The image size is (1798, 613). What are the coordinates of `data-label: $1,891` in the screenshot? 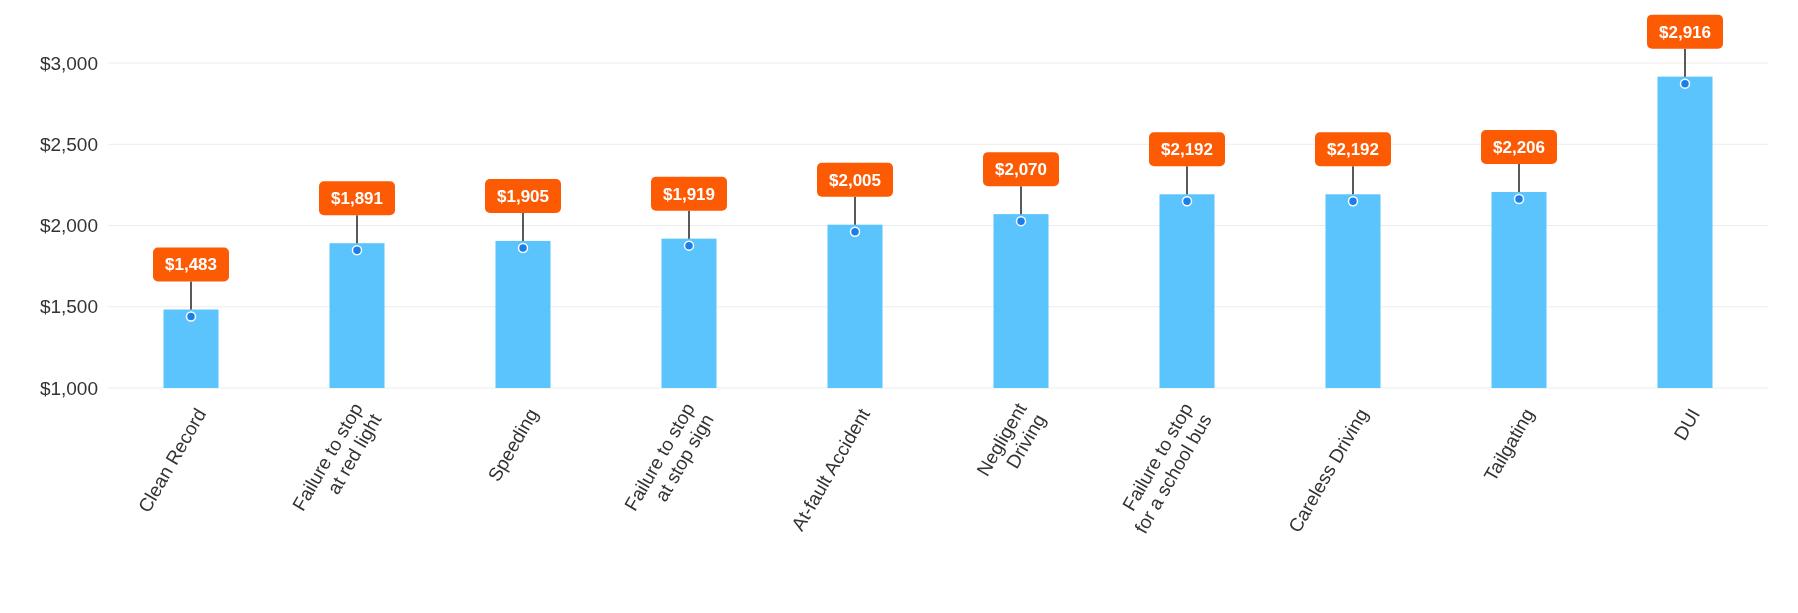 It's located at (357, 199).